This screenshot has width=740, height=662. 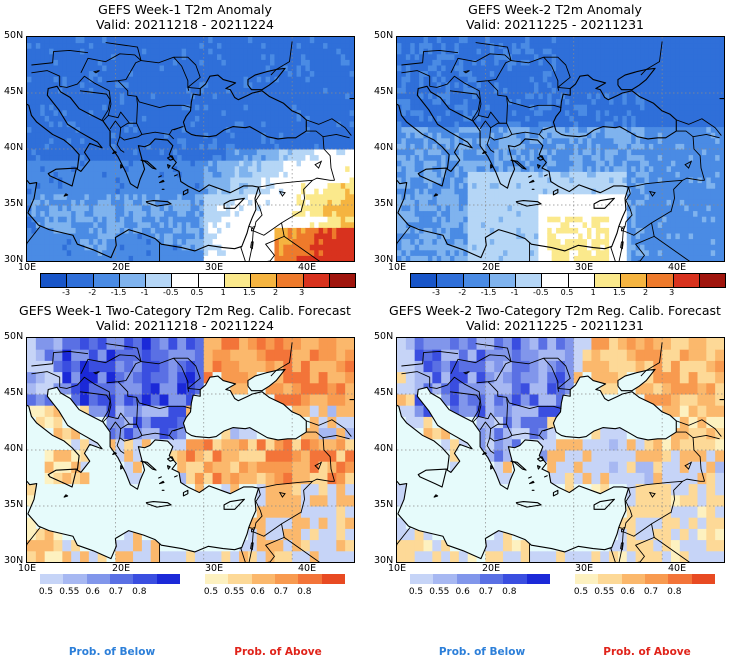 I want to click on colorbar-label: -1, so click(x=144, y=292).